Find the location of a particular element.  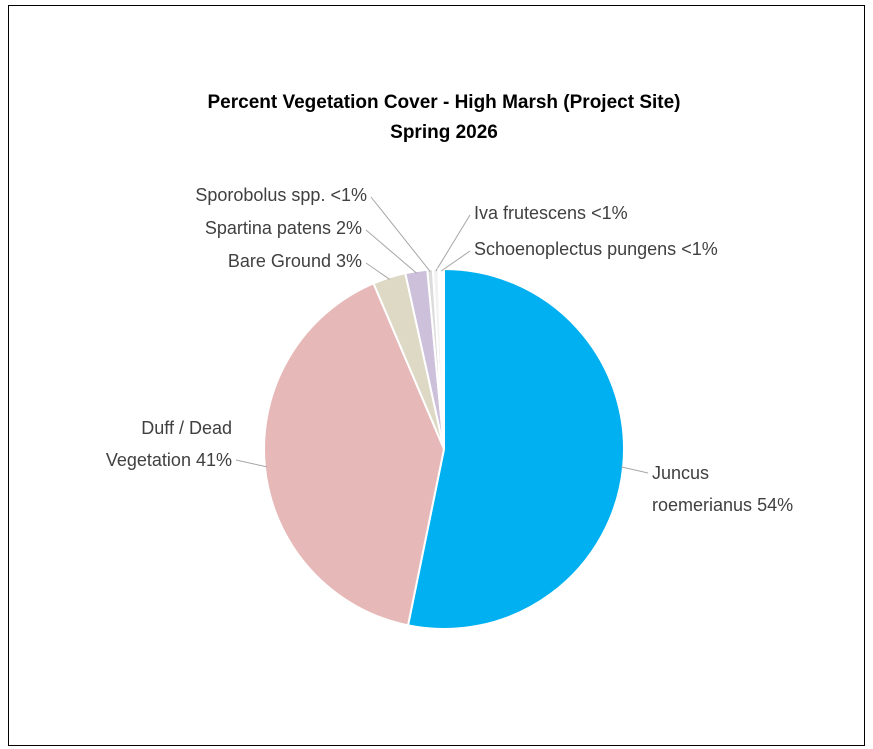

label-category: Sporobolus spp. is located at coordinates (260, 195).